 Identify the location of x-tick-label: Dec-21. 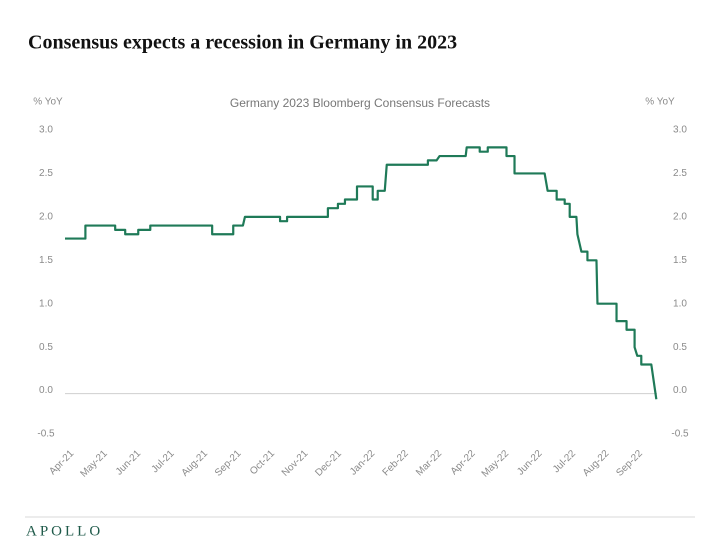
(328, 463).